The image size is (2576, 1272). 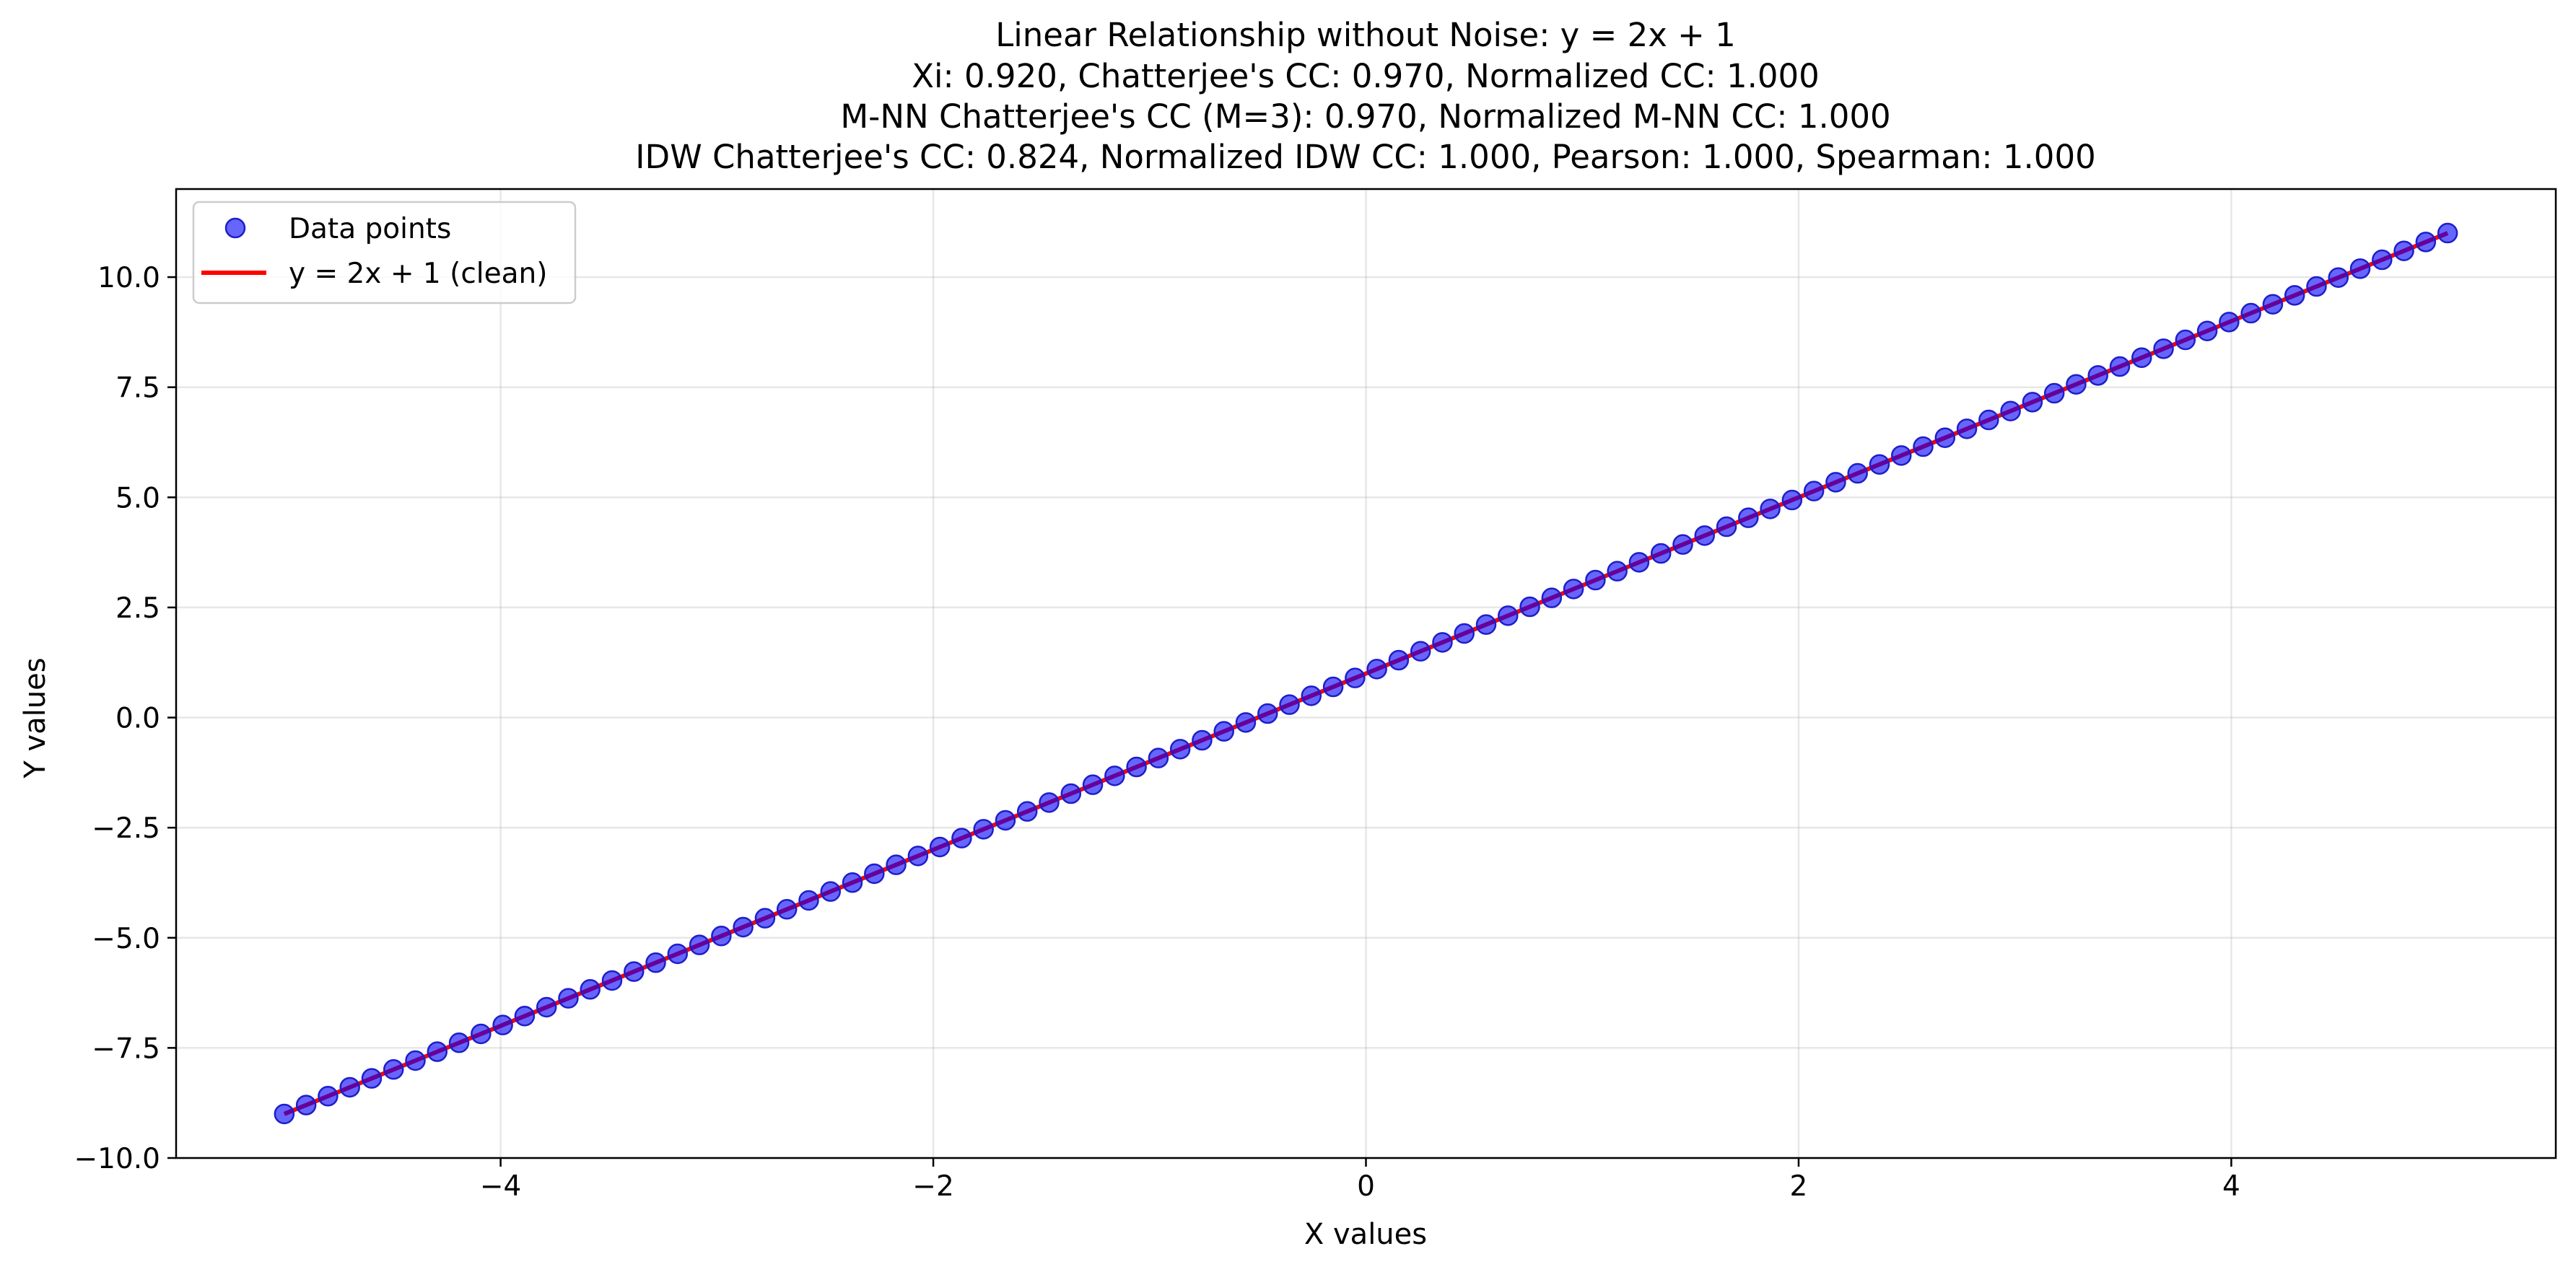 What do you see at coordinates (137, 498) in the screenshot?
I see `y-tick-label: 5.0` at bounding box center [137, 498].